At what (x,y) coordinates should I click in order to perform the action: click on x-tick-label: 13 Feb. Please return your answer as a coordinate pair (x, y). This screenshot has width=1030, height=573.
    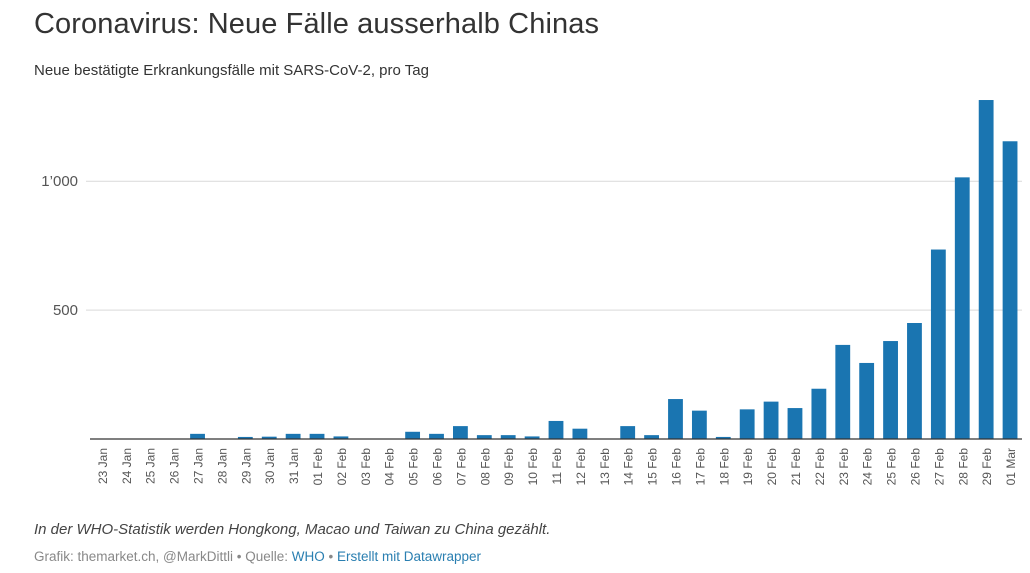
    Looking at the image, I should click on (605, 467).